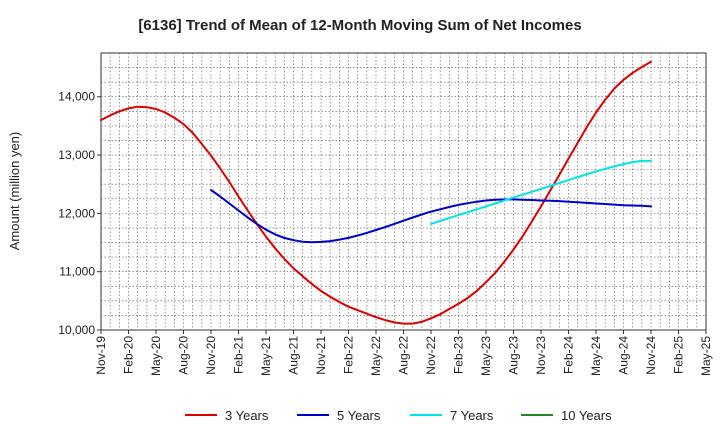 Image resolution: width=720 pixels, height=440 pixels. Describe the element at coordinates (359, 415) in the screenshot. I see `legend-label: 5 Years` at that location.